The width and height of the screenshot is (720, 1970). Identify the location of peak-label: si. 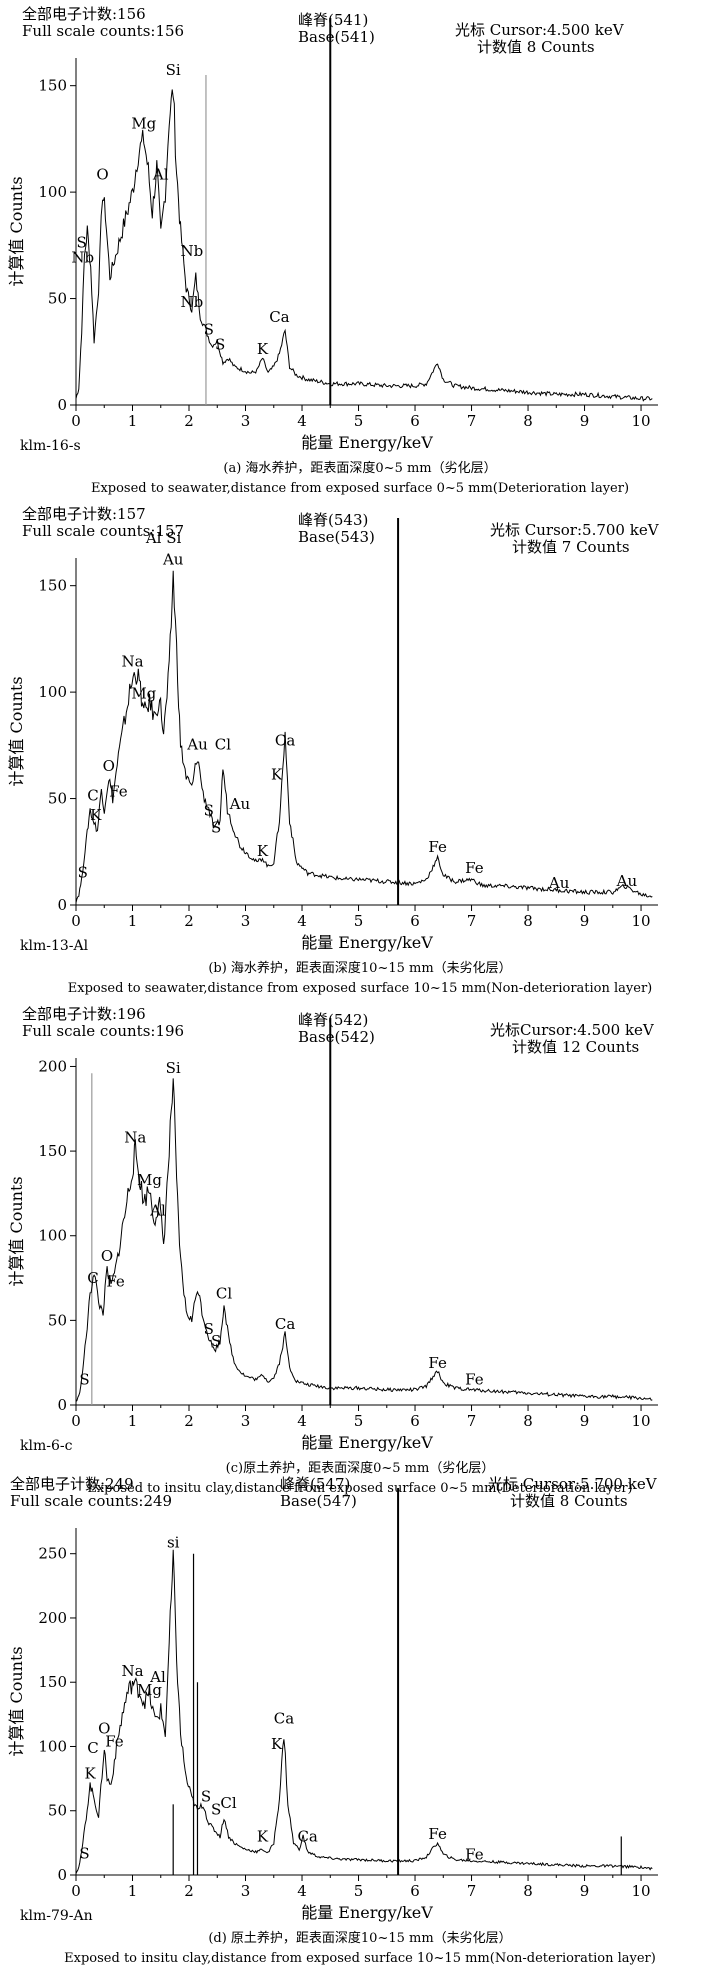
(173, 1542).